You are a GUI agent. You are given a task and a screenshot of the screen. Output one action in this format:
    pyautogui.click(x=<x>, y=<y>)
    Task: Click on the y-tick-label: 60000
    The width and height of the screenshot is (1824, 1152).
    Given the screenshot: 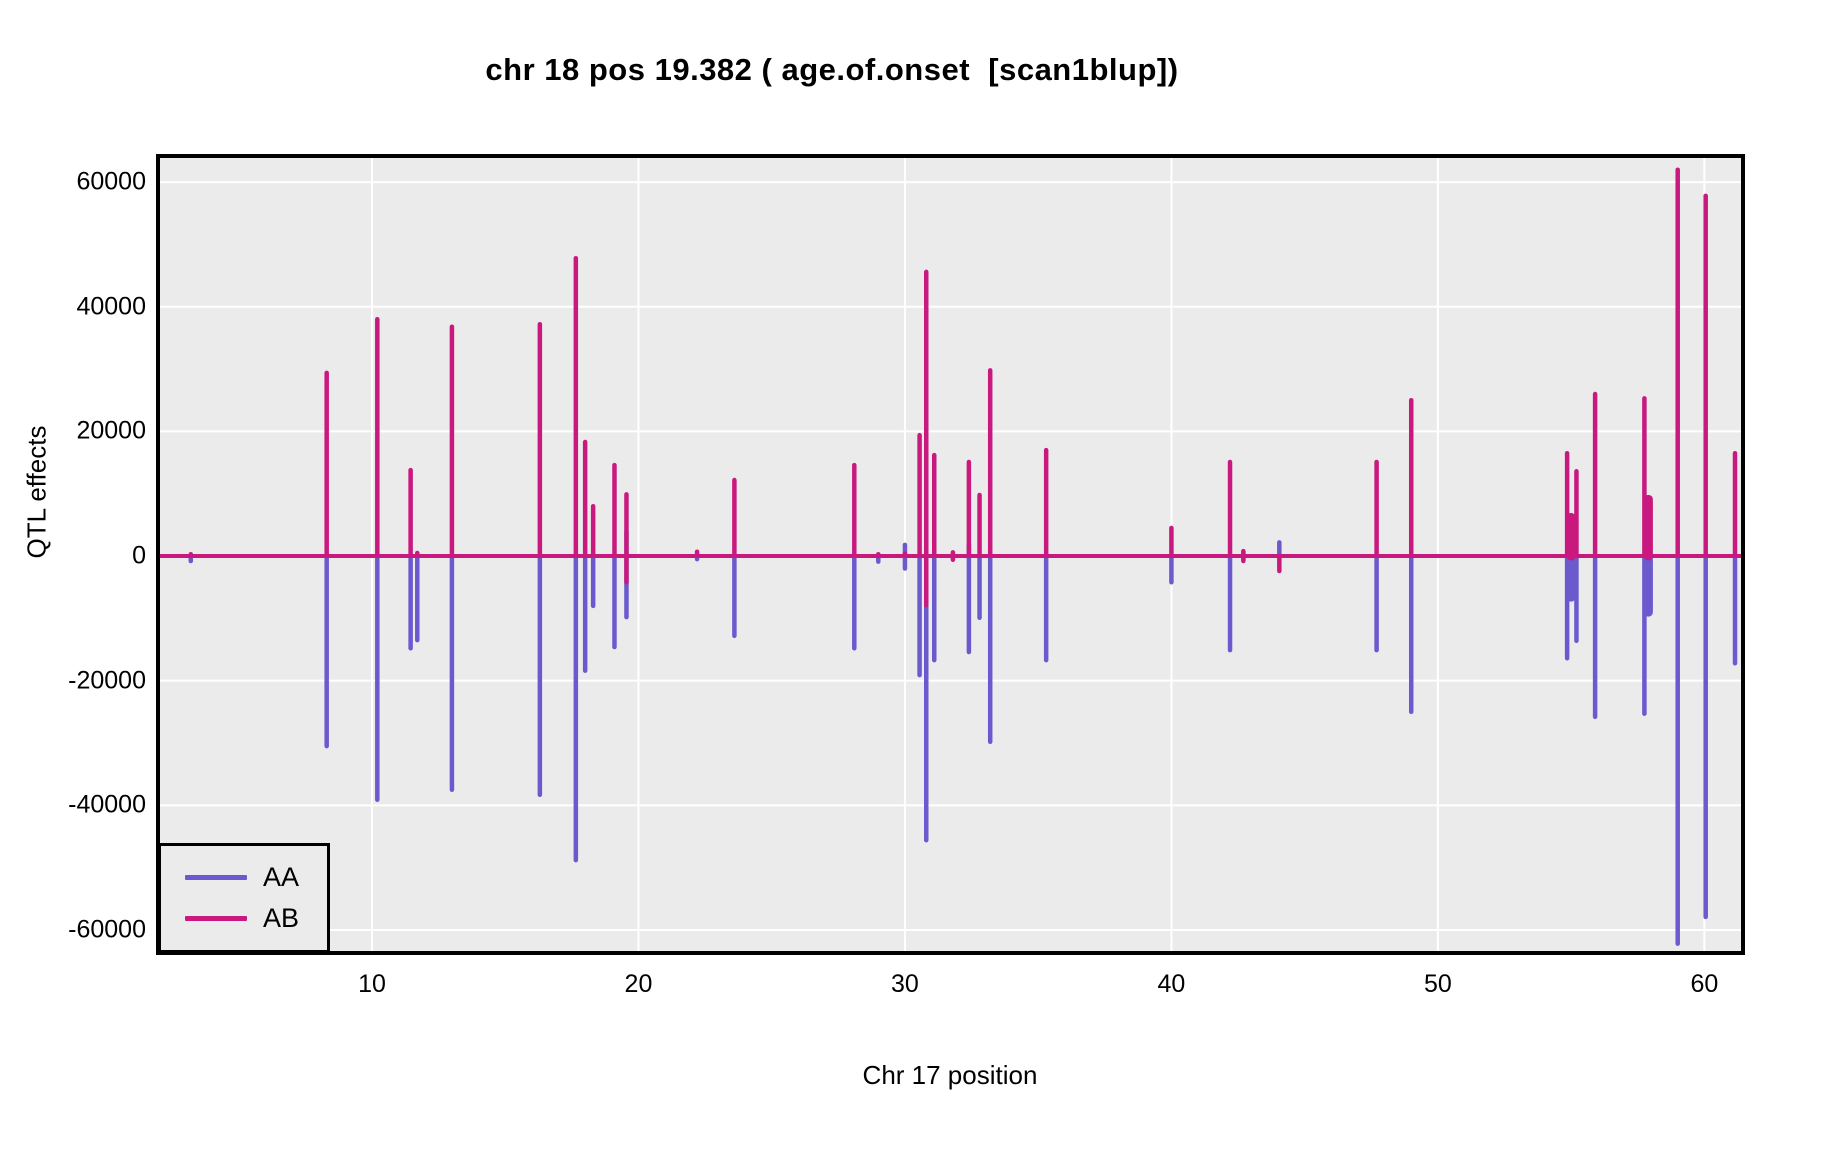 What is the action you would take?
    pyautogui.click(x=111, y=181)
    